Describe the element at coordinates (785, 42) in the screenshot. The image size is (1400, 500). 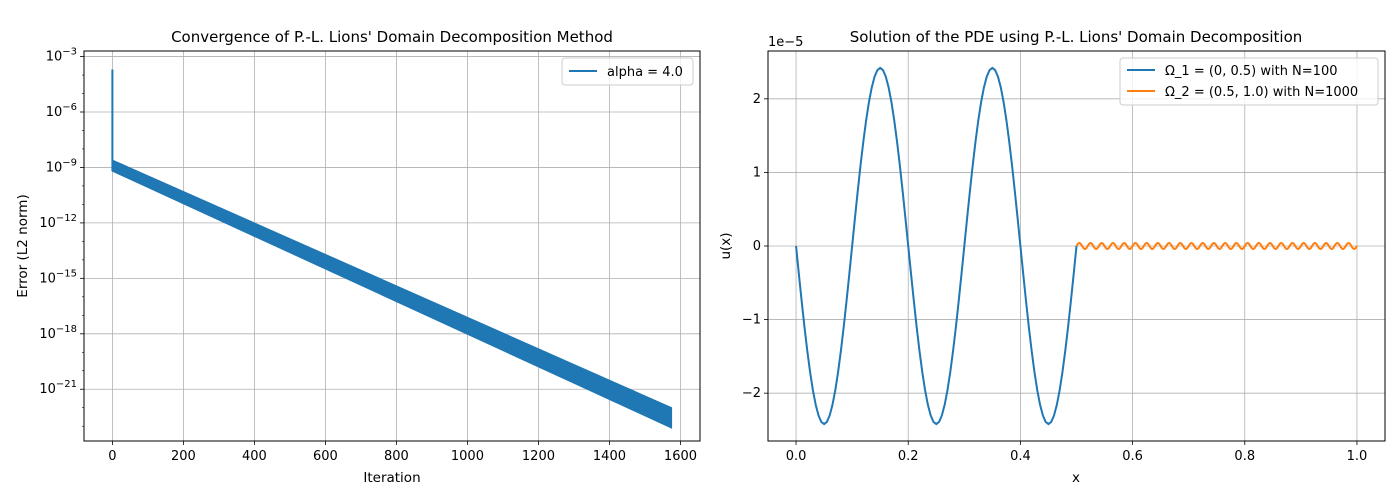
I see `chart2-offset-text: 1e−5` at that location.